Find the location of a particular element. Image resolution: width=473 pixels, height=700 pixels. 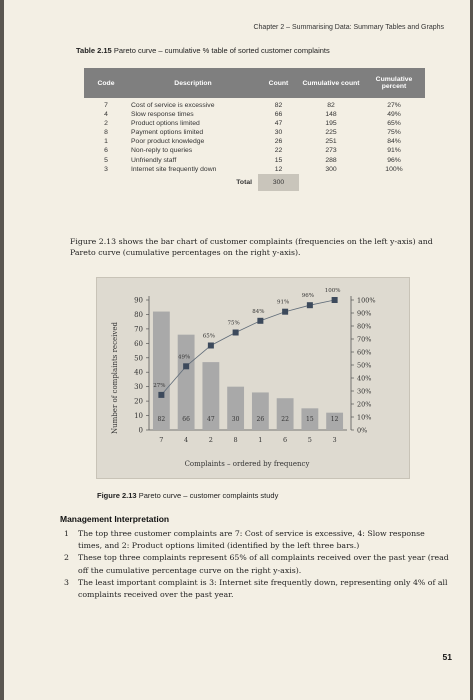

cumulative-count-column: 82 148 195 225 251 273 288 300 is located at coordinates (331, 136).